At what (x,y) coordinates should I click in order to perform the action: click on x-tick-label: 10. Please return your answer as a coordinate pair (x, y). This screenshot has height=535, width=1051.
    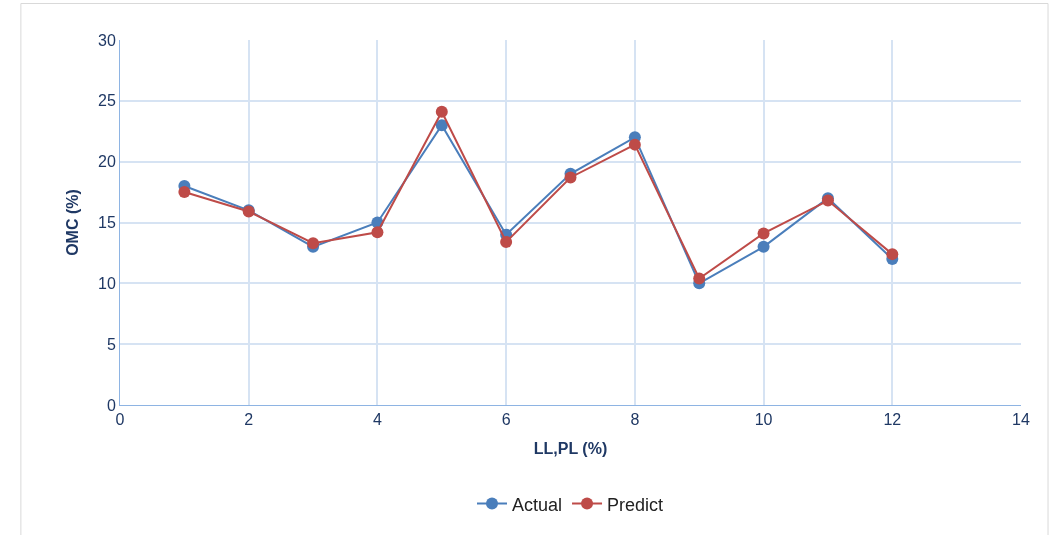
    Looking at the image, I should click on (763, 420).